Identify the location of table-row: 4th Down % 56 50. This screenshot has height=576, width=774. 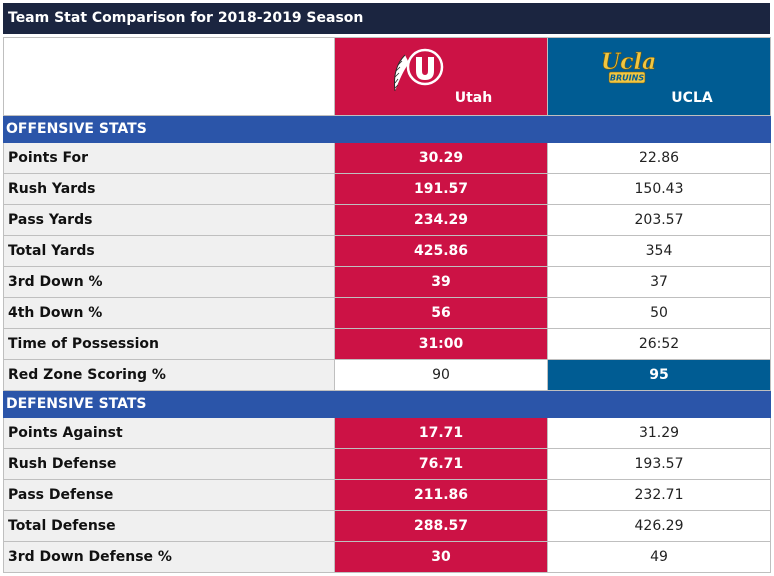
(387, 313).